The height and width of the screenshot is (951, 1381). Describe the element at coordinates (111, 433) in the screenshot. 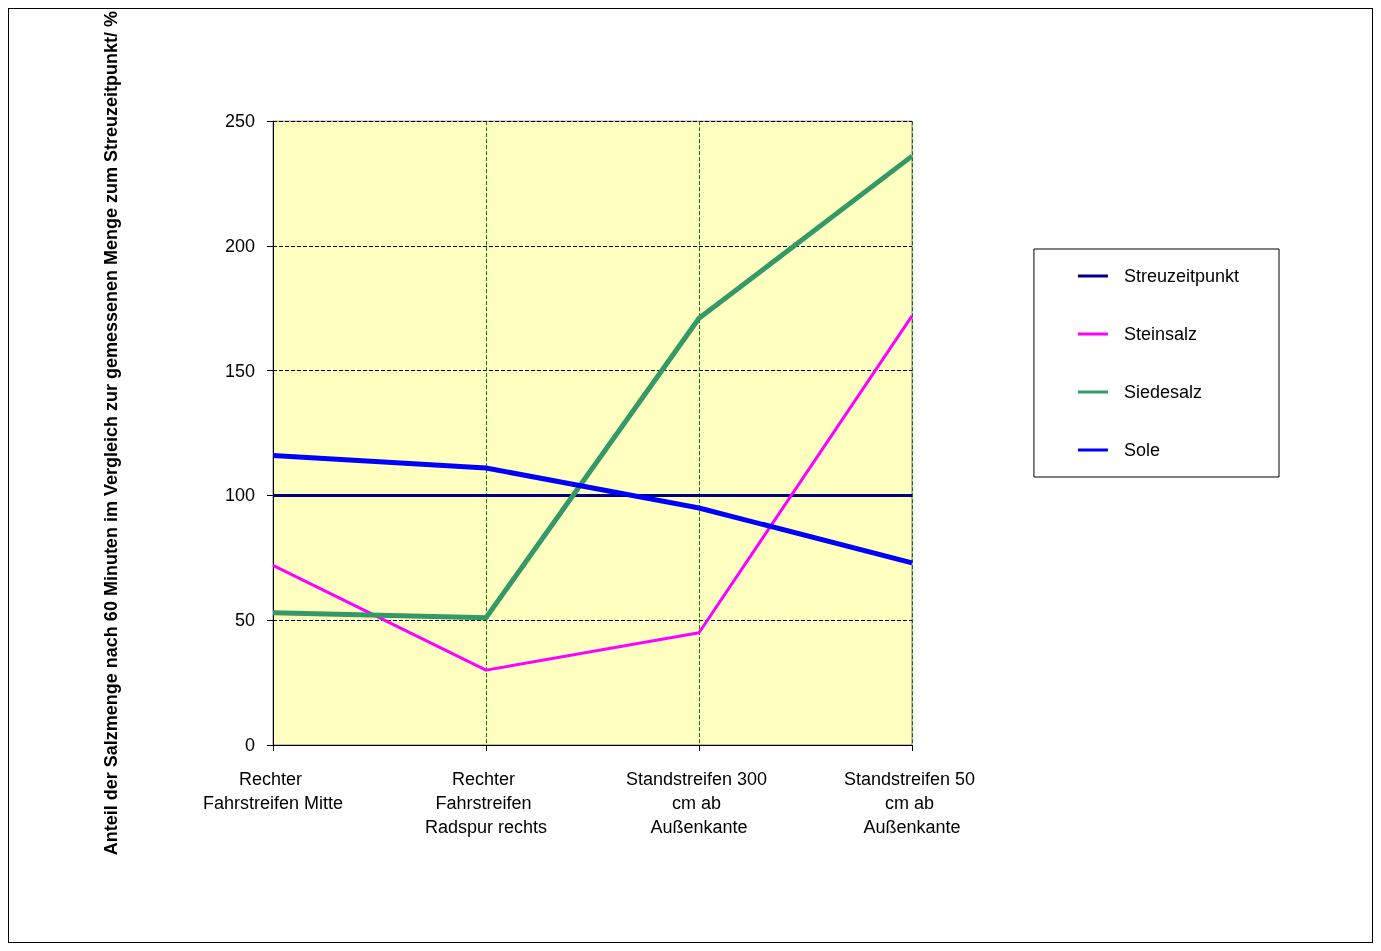

I see `y-axis-title: Anteil der Salzmenge nach 60 Minuten im Vergleich zur gemessenen Menge zum Streuzeitpunkt/ %` at that location.